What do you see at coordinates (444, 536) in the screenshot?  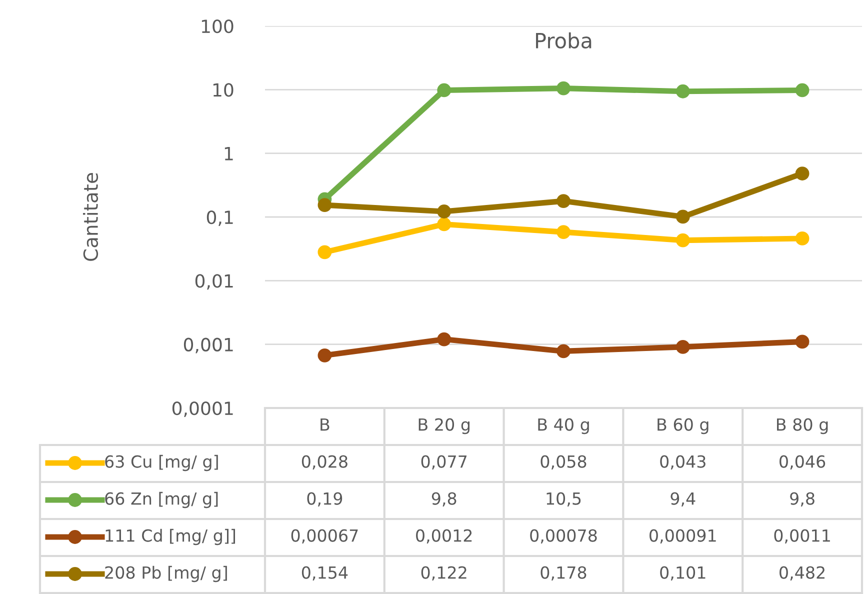 I see `data-label: 0,0012` at bounding box center [444, 536].